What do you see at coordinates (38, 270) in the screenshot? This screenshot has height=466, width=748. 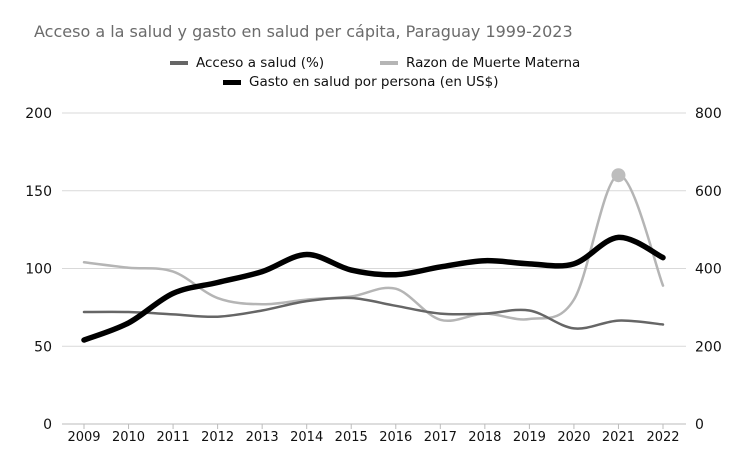 I see `y-left-tick-label: 100` at bounding box center [38, 270].